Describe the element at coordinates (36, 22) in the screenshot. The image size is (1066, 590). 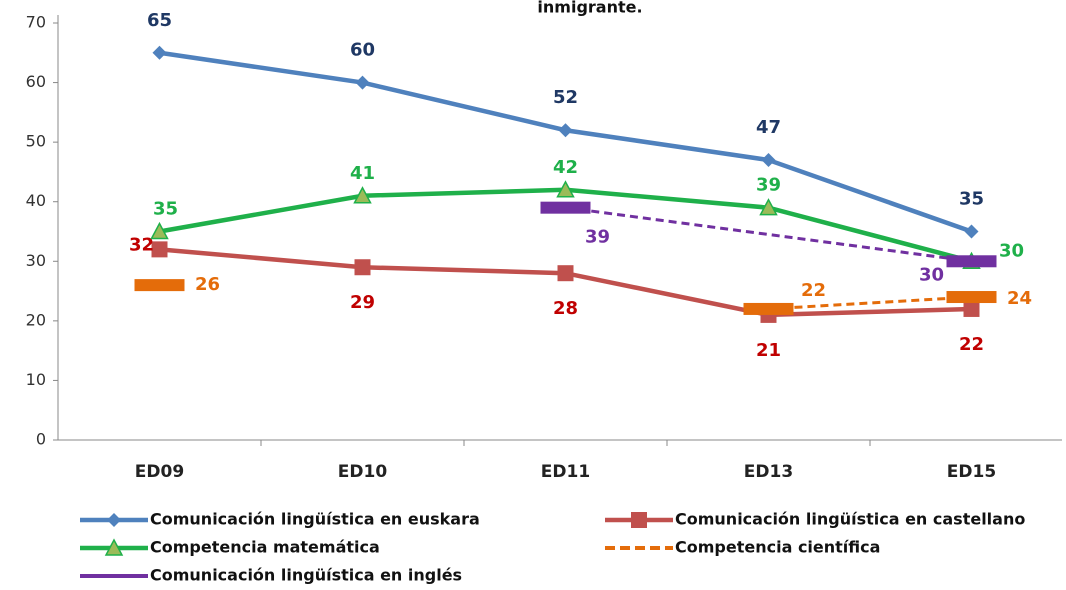
I see `y-tick-label: 70` at that location.